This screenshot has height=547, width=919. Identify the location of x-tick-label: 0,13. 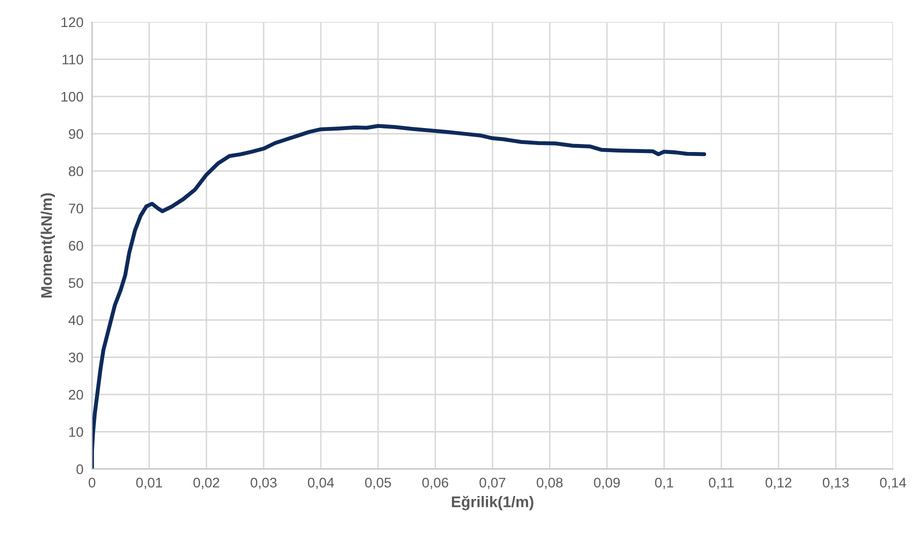
(835, 484).